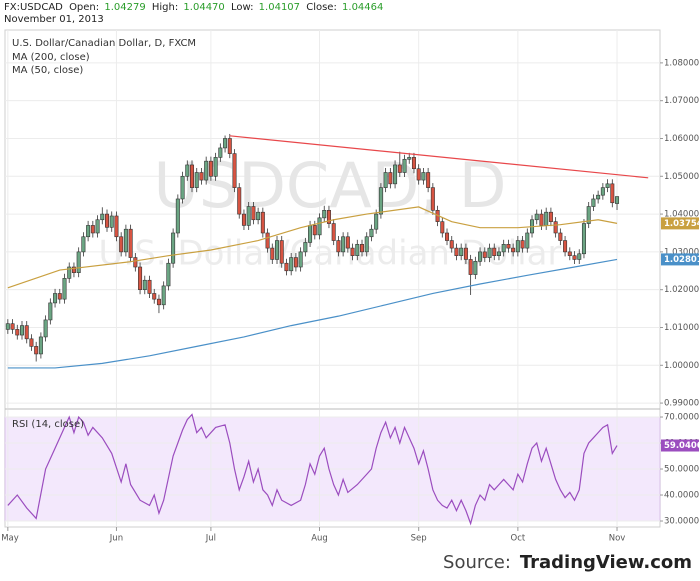  Describe the element at coordinates (321, 7) in the screenshot. I see `field-label: Close:` at that location.